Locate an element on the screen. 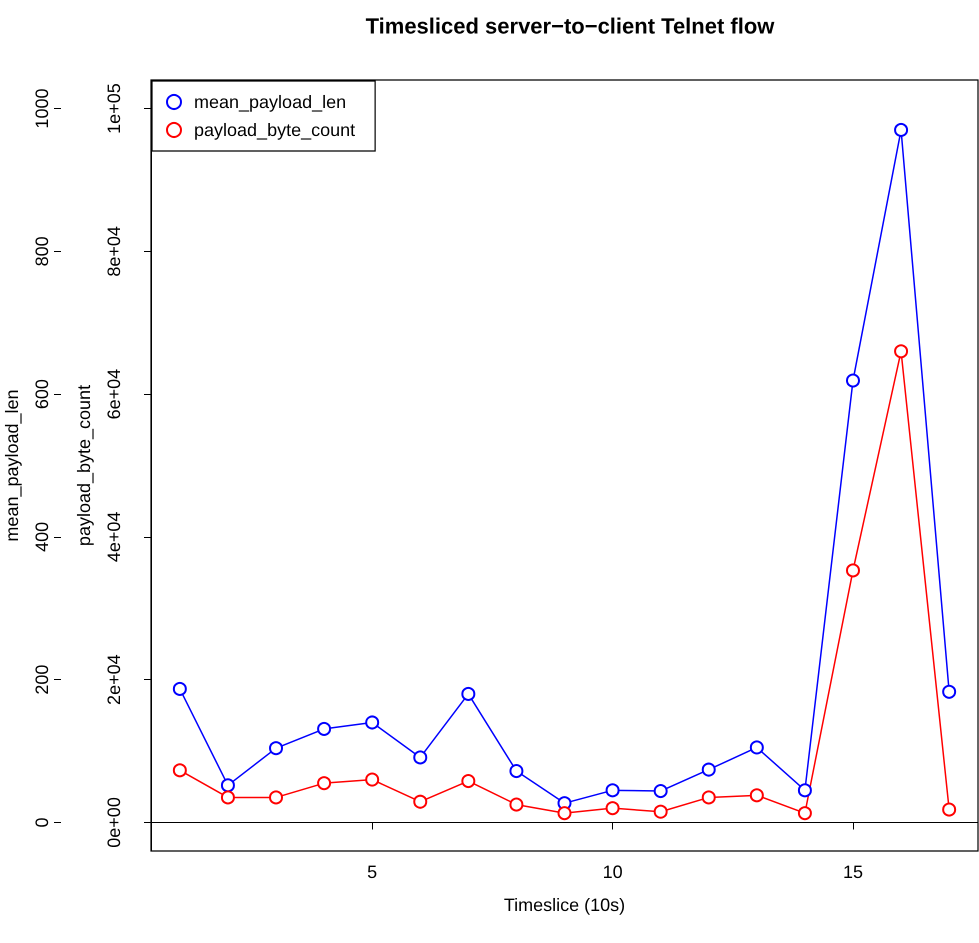  y-tick-label: 0 is located at coordinates (42, 822).